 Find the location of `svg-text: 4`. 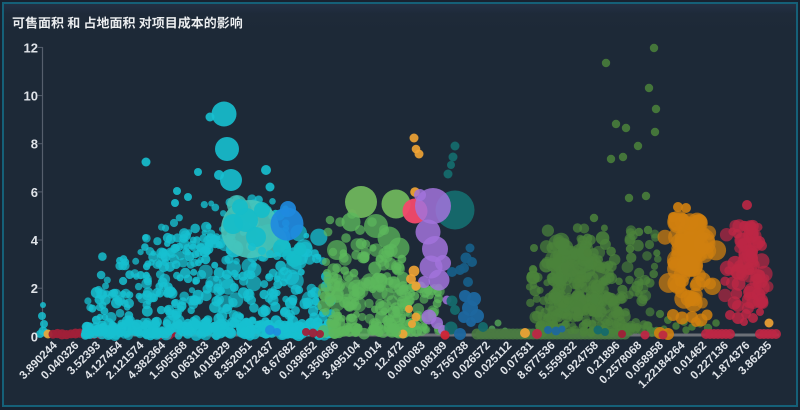

svg-text: 4 is located at coordinates (35, 240).